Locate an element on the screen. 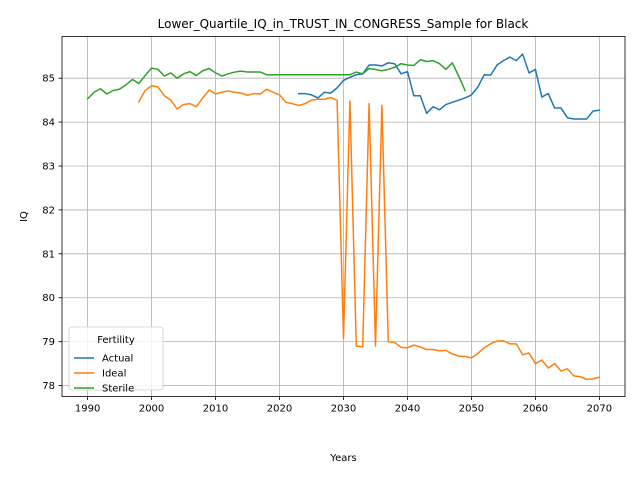  series-line-sterile is located at coordinates (276, 79).